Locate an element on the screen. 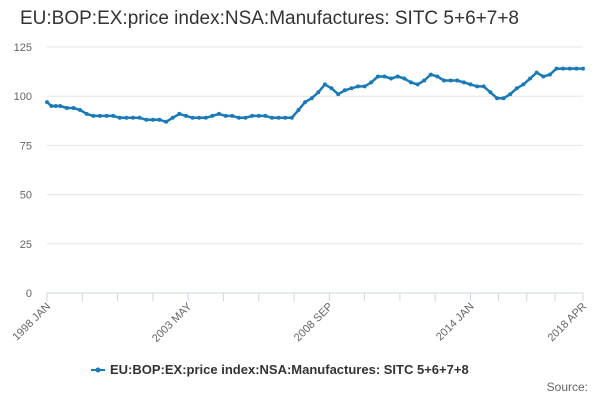 The width and height of the screenshot is (600, 400). y-tick-label: 25 is located at coordinates (26, 245).